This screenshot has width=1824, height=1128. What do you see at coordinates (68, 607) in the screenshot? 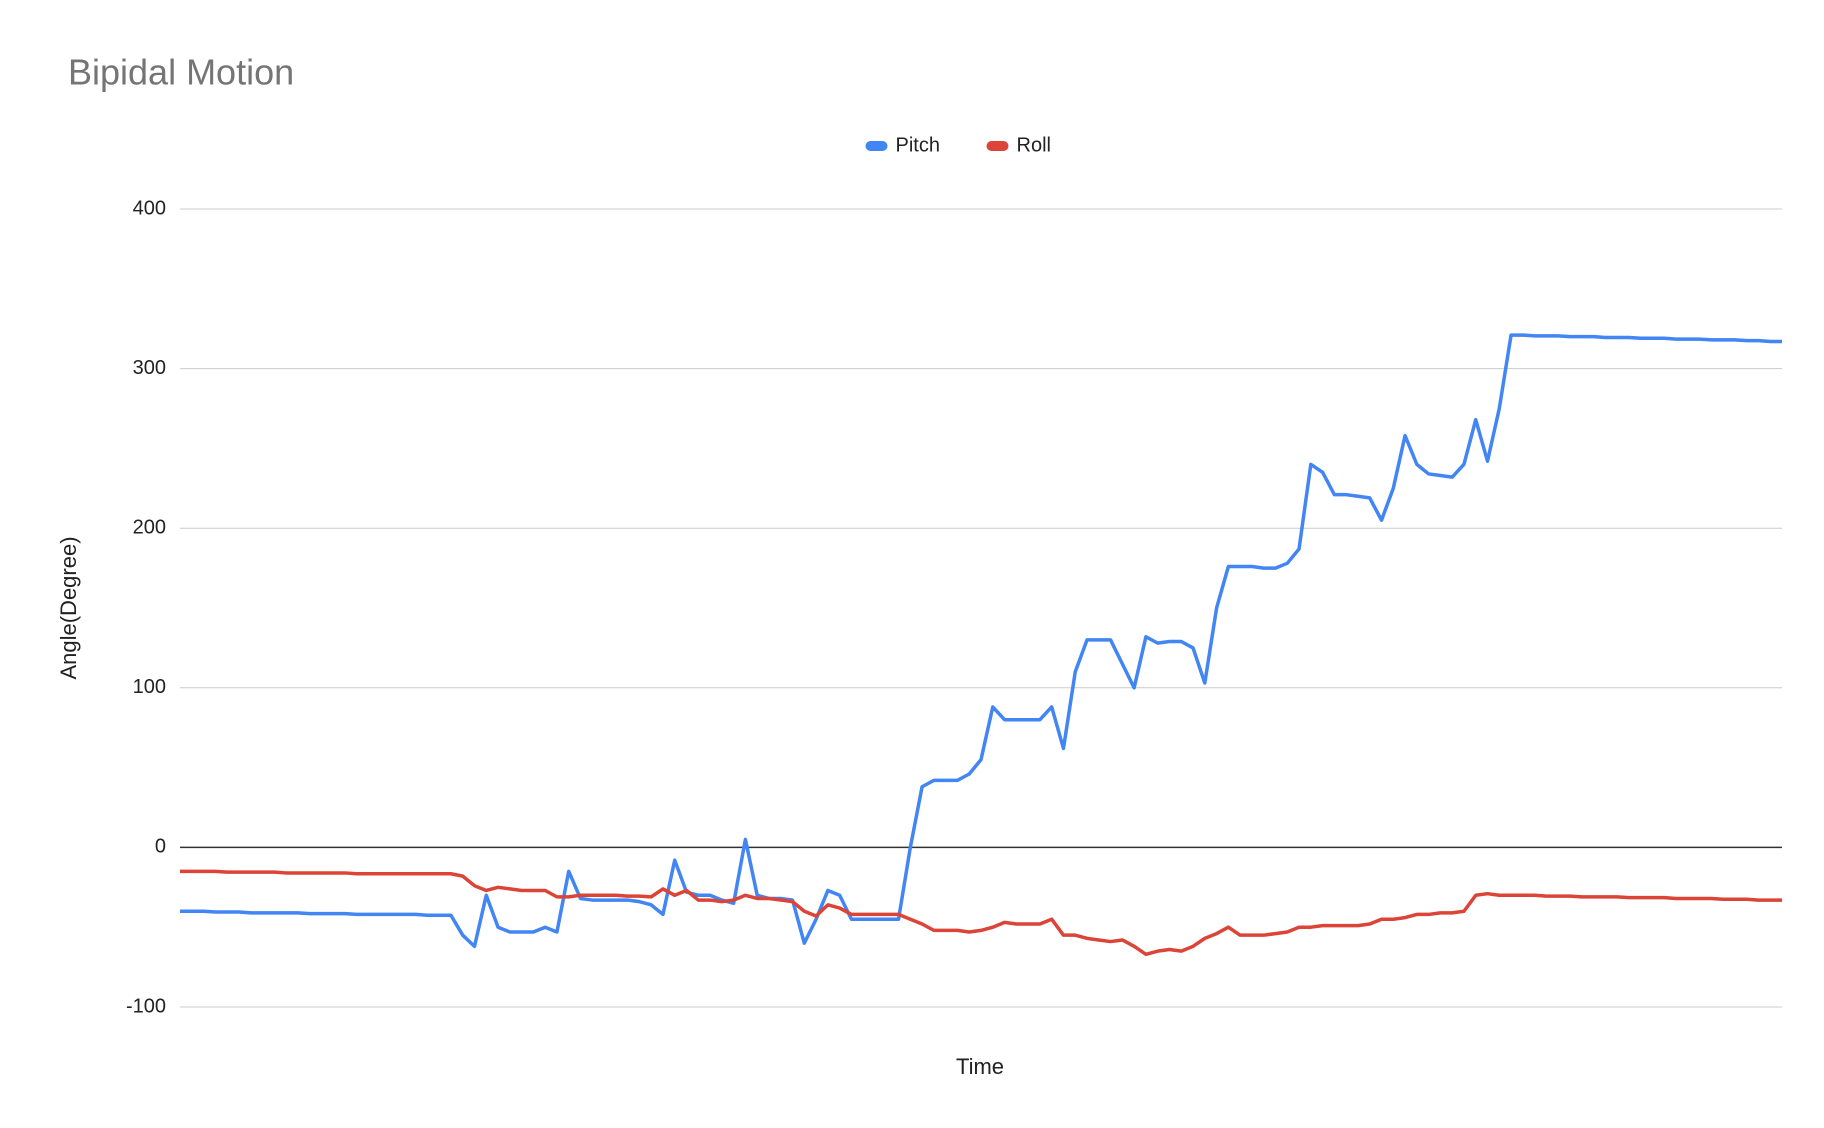
I see `y-axis-label: Angle(Degree)` at bounding box center [68, 607].